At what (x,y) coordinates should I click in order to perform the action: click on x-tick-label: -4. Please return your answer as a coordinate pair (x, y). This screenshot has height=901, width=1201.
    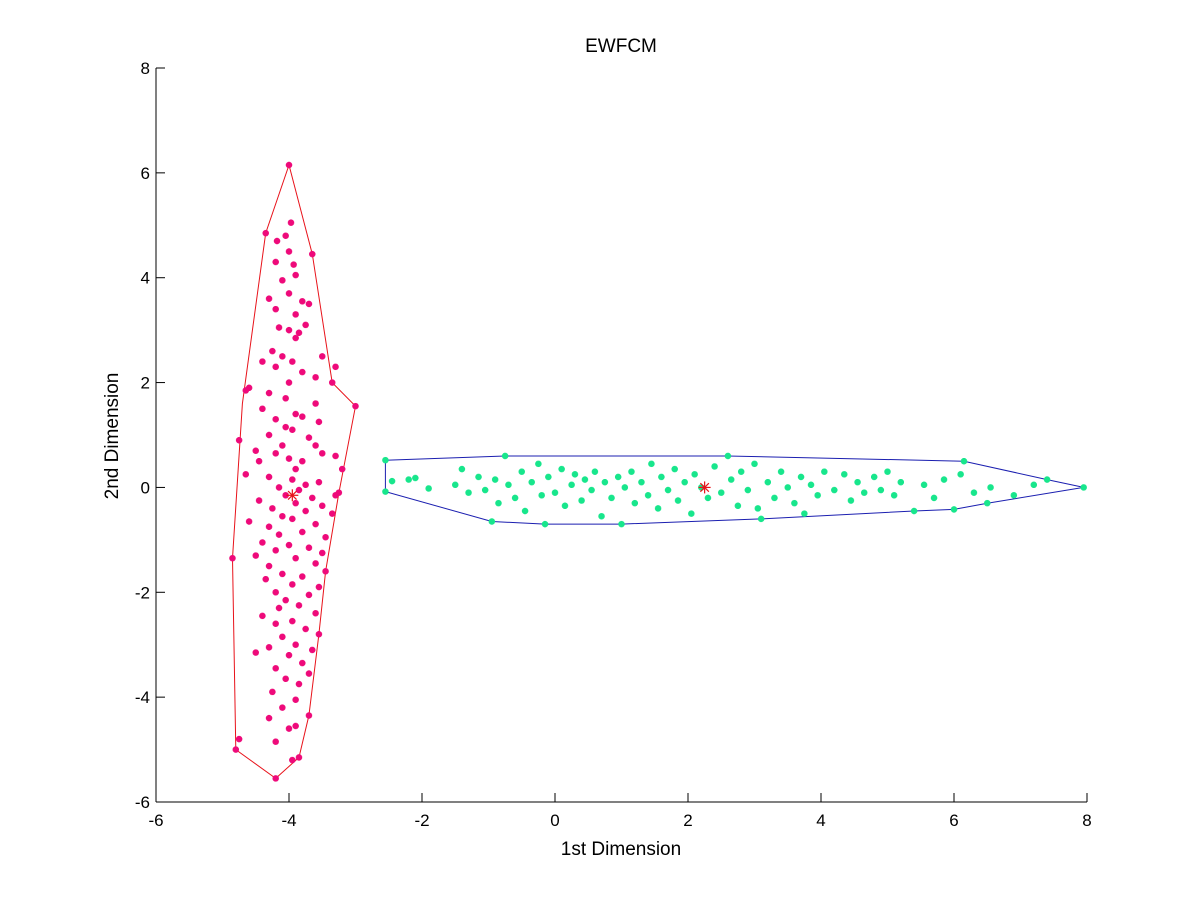
    Looking at the image, I should click on (288, 820).